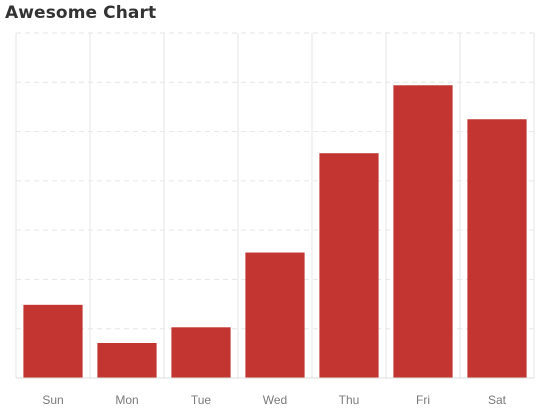  I want to click on x-tick-label: Sat, so click(497, 400).